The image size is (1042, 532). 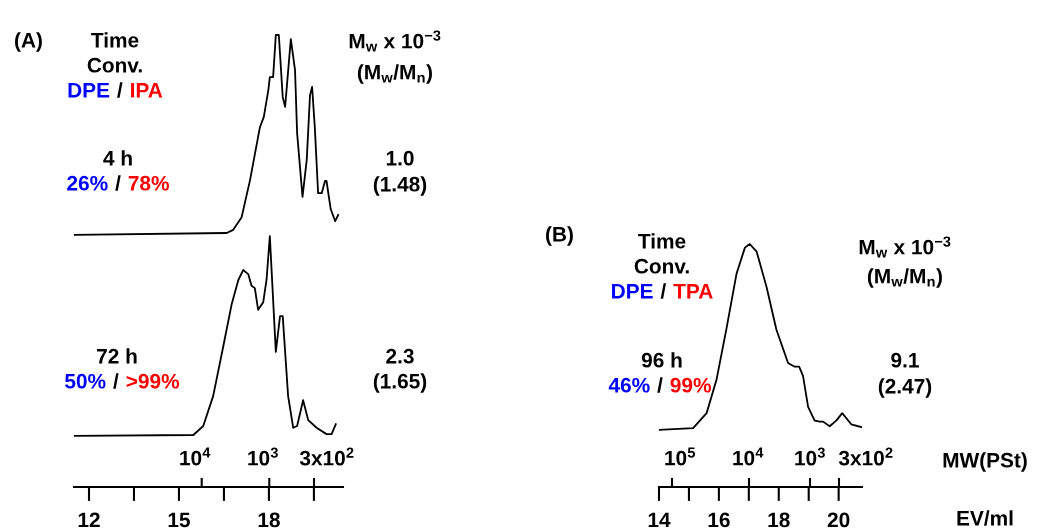 I want to click on annotation: TPA, so click(x=693, y=291).